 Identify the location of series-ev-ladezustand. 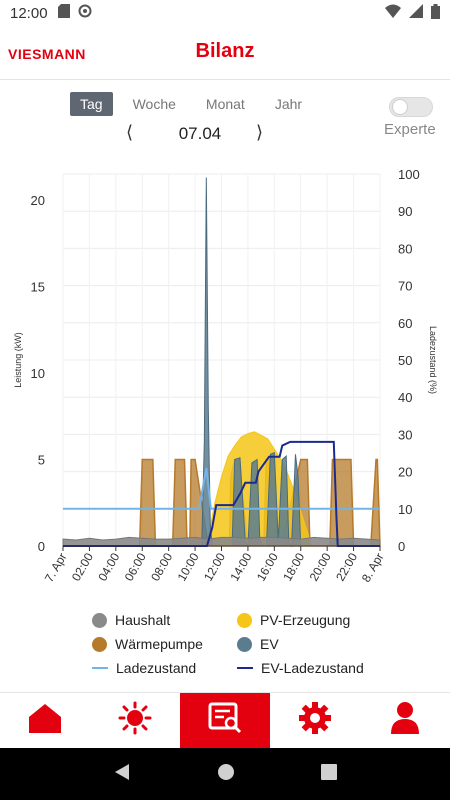
(221, 493).